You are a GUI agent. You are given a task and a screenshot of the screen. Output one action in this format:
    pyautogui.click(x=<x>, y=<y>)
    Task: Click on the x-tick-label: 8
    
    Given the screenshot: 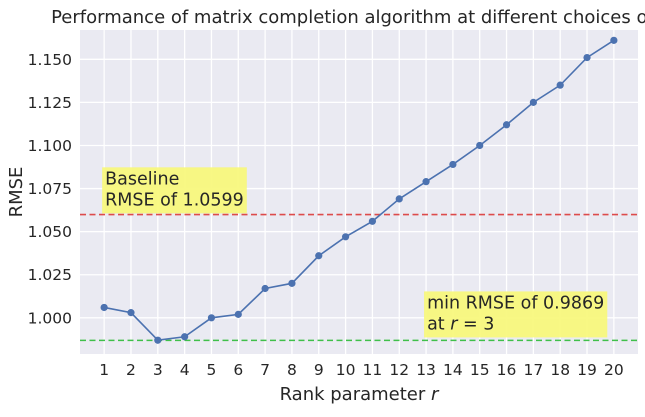 What is the action you would take?
    pyautogui.click(x=292, y=370)
    